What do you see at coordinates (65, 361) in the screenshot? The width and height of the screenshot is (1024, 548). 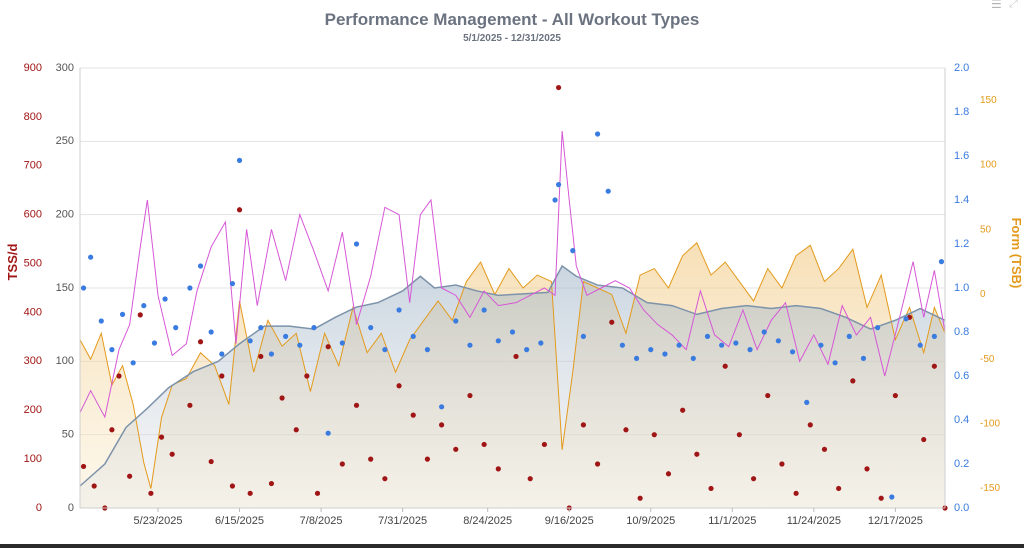 I see `ctl-tick-label: 100` at bounding box center [65, 361].